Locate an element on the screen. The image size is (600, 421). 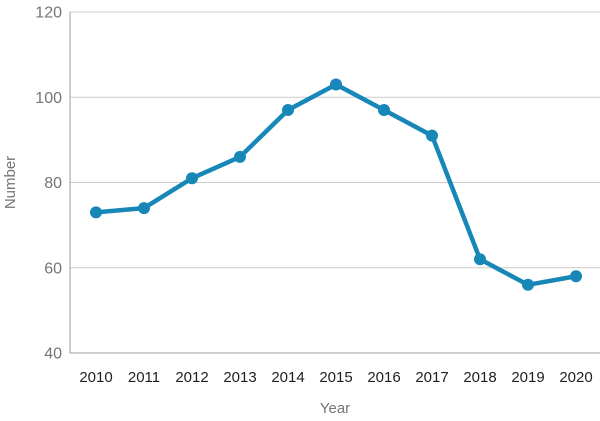
x-axis-title: Year is located at coordinates (335, 408).